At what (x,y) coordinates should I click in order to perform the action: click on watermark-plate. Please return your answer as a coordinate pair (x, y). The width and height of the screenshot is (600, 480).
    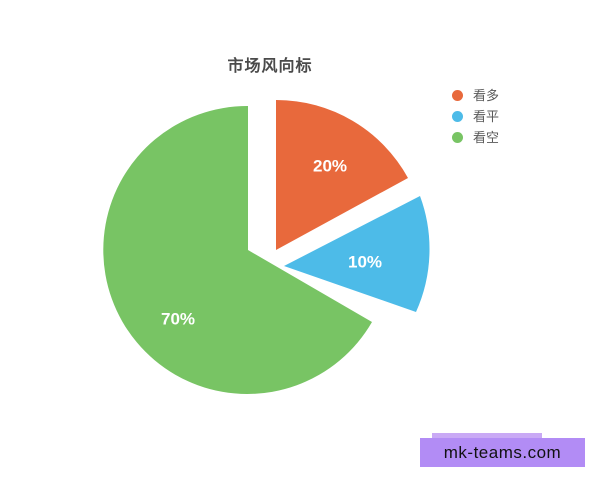
    Looking at the image, I should click on (502, 452).